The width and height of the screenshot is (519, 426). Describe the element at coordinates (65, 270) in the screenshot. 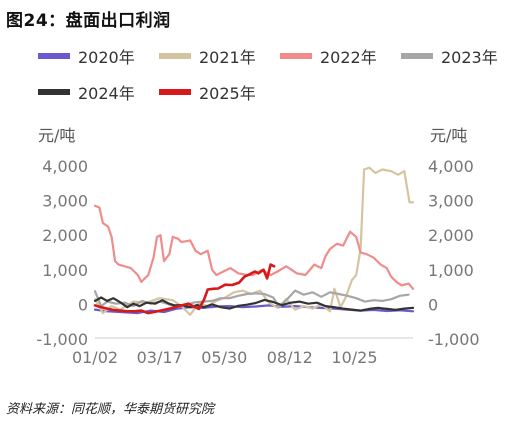

I see `y-tick-left: 1,000` at that location.